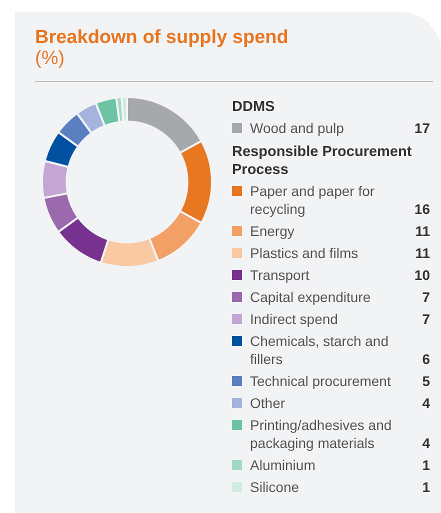 This screenshot has width=441, height=513. What do you see at coordinates (294, 319) in the screenshot?
I see `legend-label: Indirect spend` at bounding box center [294, 319].